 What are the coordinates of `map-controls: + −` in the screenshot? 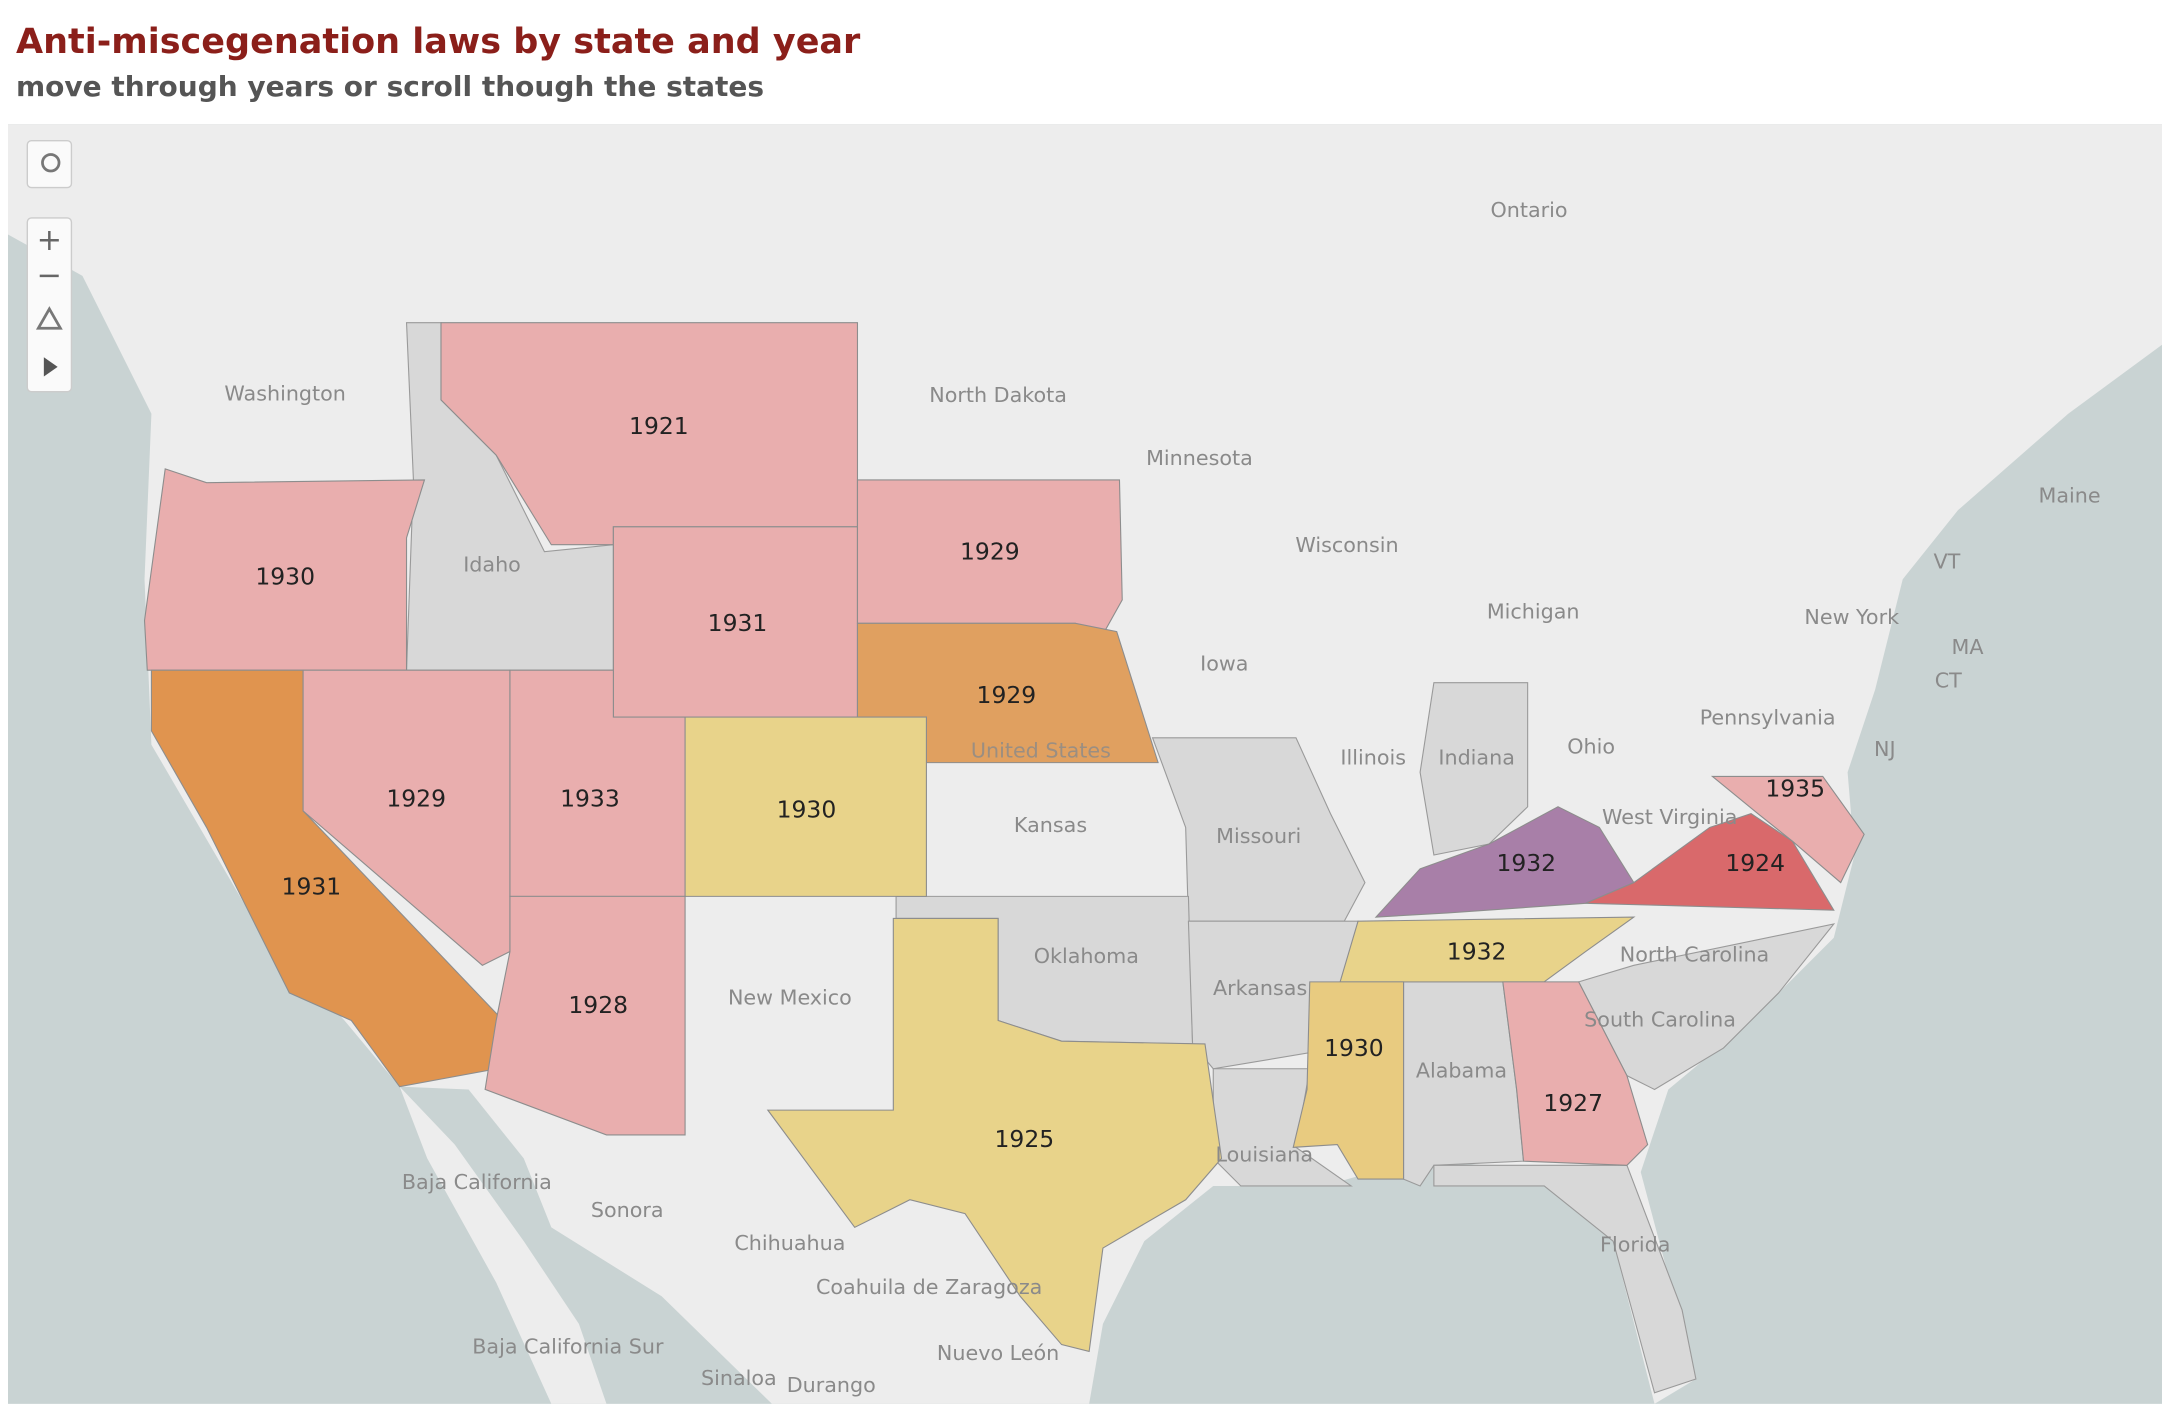 It's located at (49, 266).